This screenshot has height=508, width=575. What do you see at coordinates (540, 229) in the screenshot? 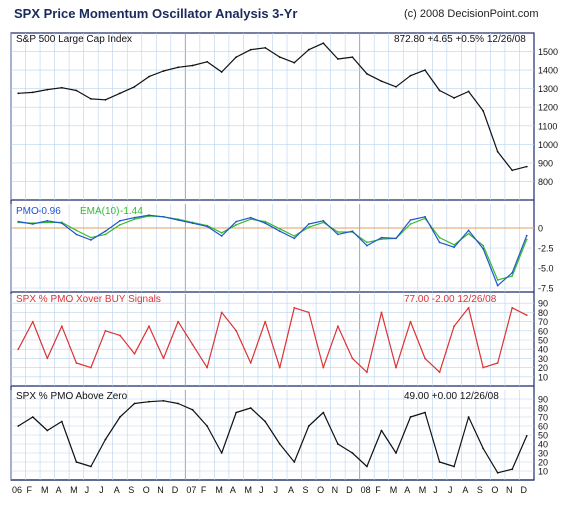
I see `pmo-y-tick-label: 0` at bounding box center [540, 229].